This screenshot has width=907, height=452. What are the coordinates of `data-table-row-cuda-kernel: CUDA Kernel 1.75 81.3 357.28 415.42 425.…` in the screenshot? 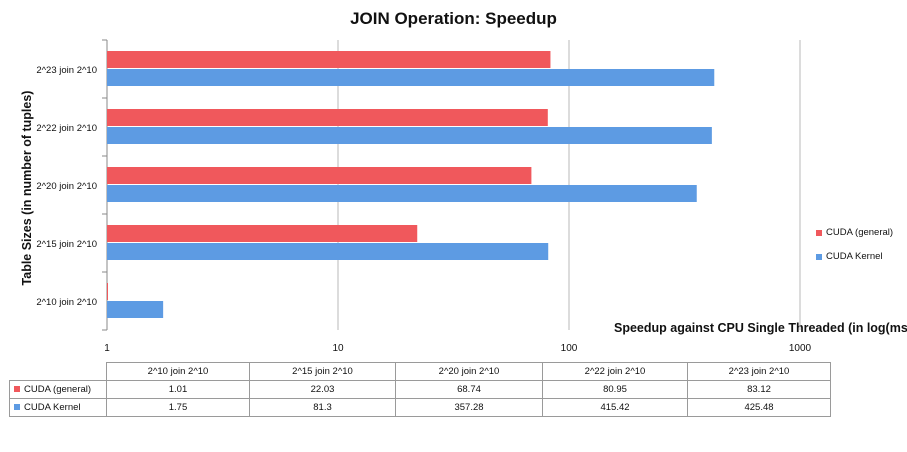 It's located at (420, 407).